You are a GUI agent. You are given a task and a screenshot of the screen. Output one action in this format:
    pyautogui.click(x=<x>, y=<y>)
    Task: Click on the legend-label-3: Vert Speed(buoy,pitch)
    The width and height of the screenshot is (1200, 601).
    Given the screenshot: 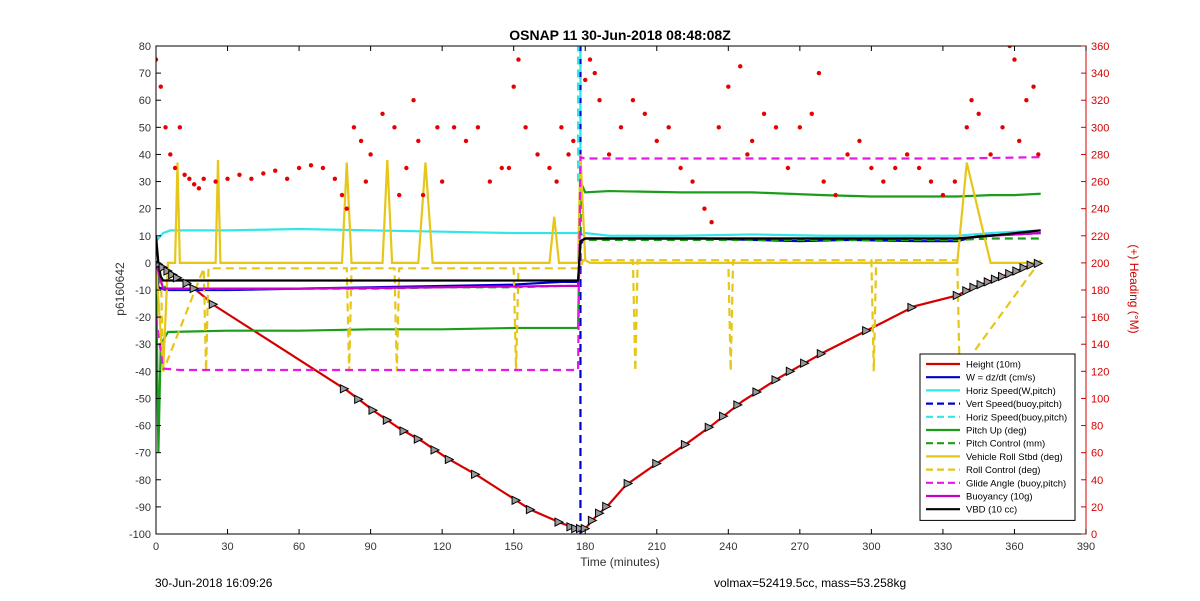 What is the action you would take?
    pyautogui.click(x=1014, y=404)
    